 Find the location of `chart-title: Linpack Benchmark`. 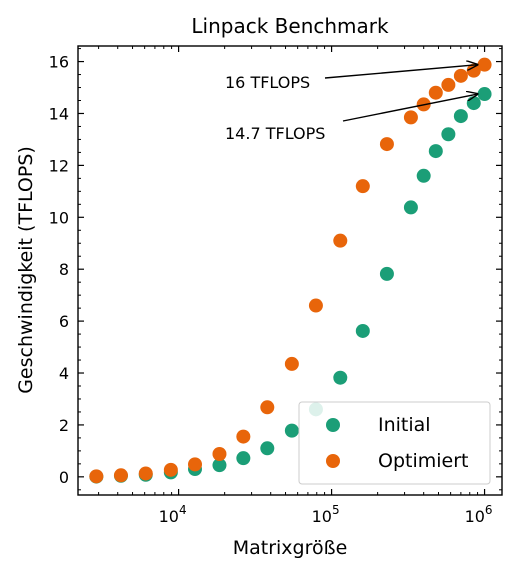

chart-title: Linpack Benchmark is located at coordinates (290, 26).